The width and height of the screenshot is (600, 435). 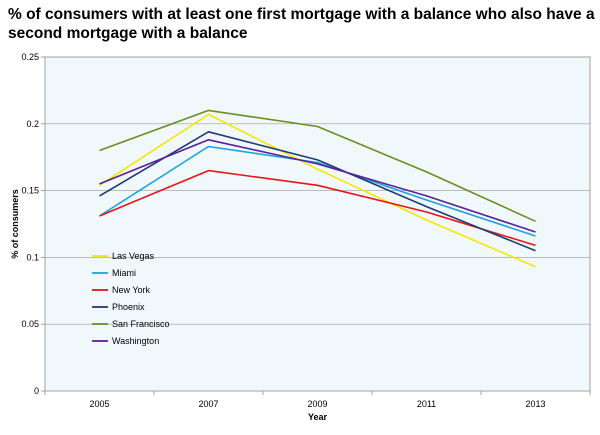 I want to click on x-tick-label: 2009, so click(x=317, y=404).